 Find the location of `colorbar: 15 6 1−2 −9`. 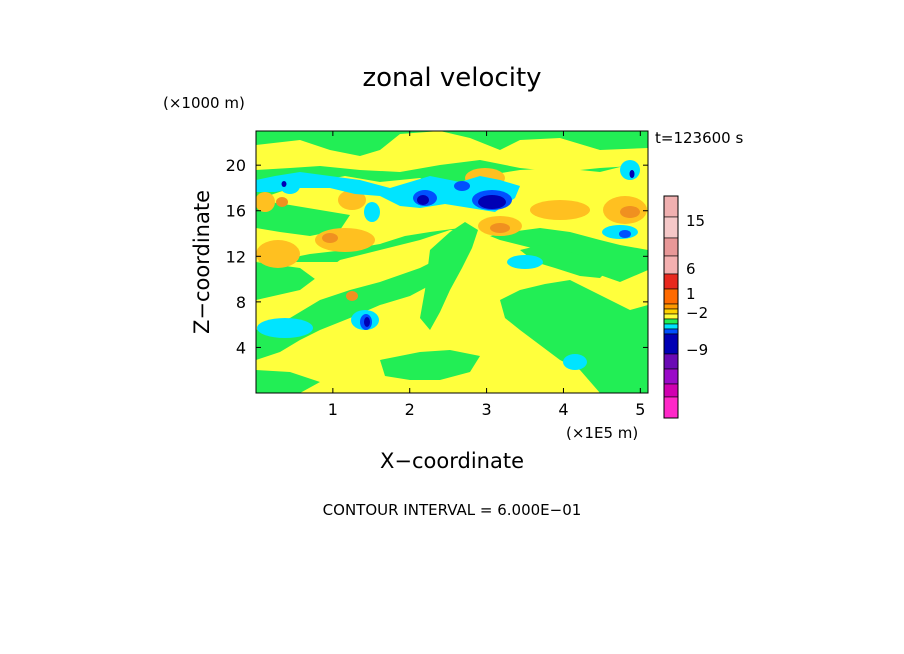

colorbar: 15 6 1−2 −9 is located at coordinates (685, 307).